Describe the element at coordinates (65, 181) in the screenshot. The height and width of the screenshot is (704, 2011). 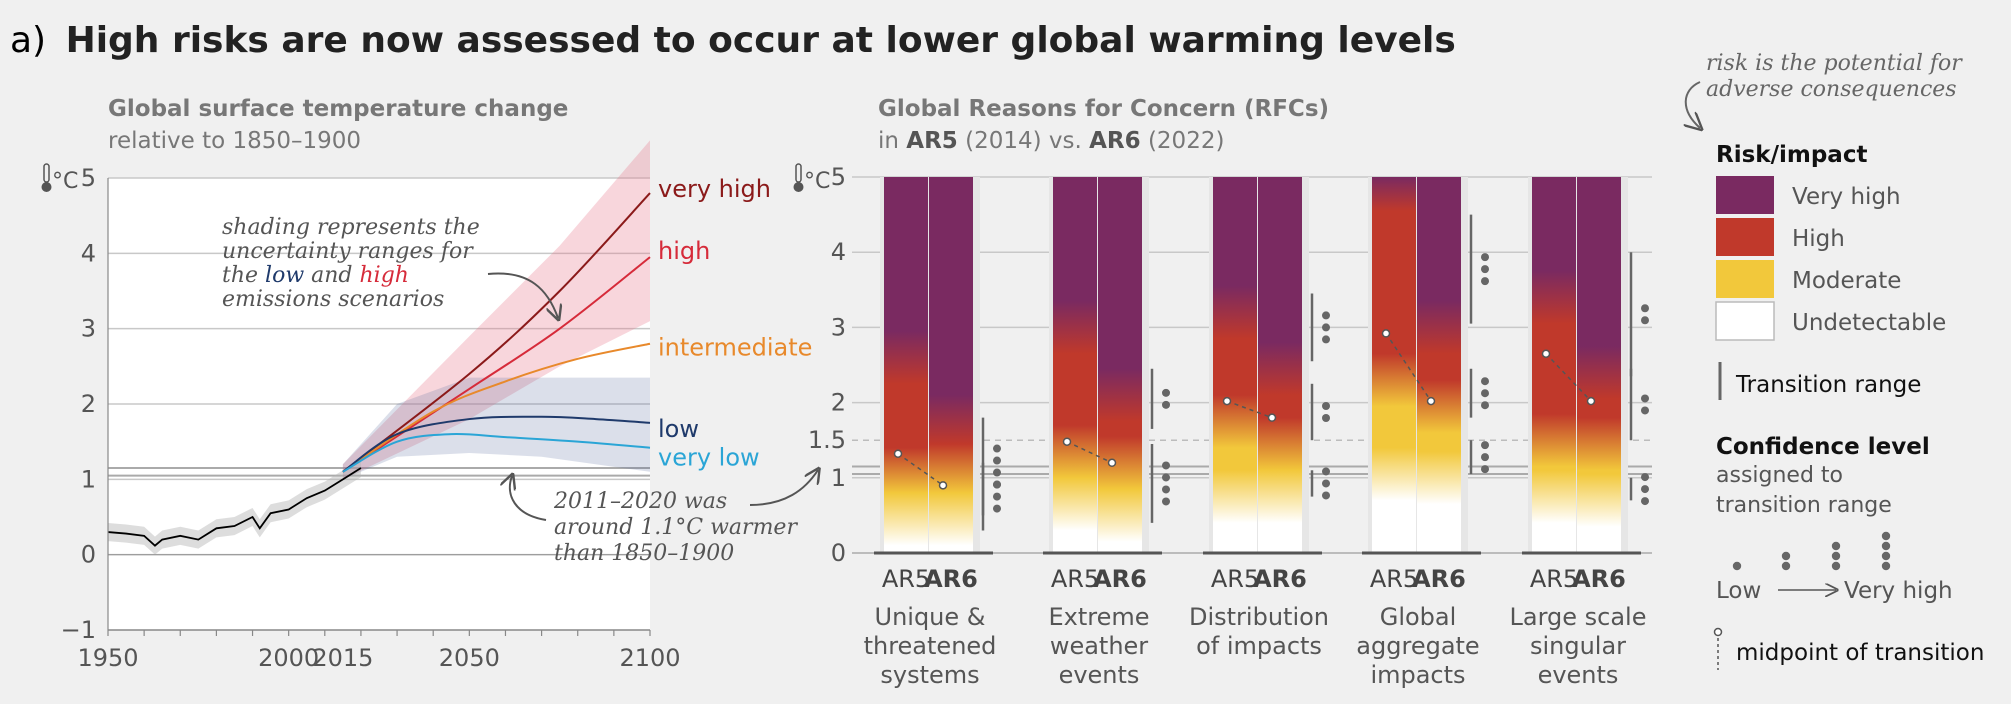
I see `y-unit-label: °C` at that location.